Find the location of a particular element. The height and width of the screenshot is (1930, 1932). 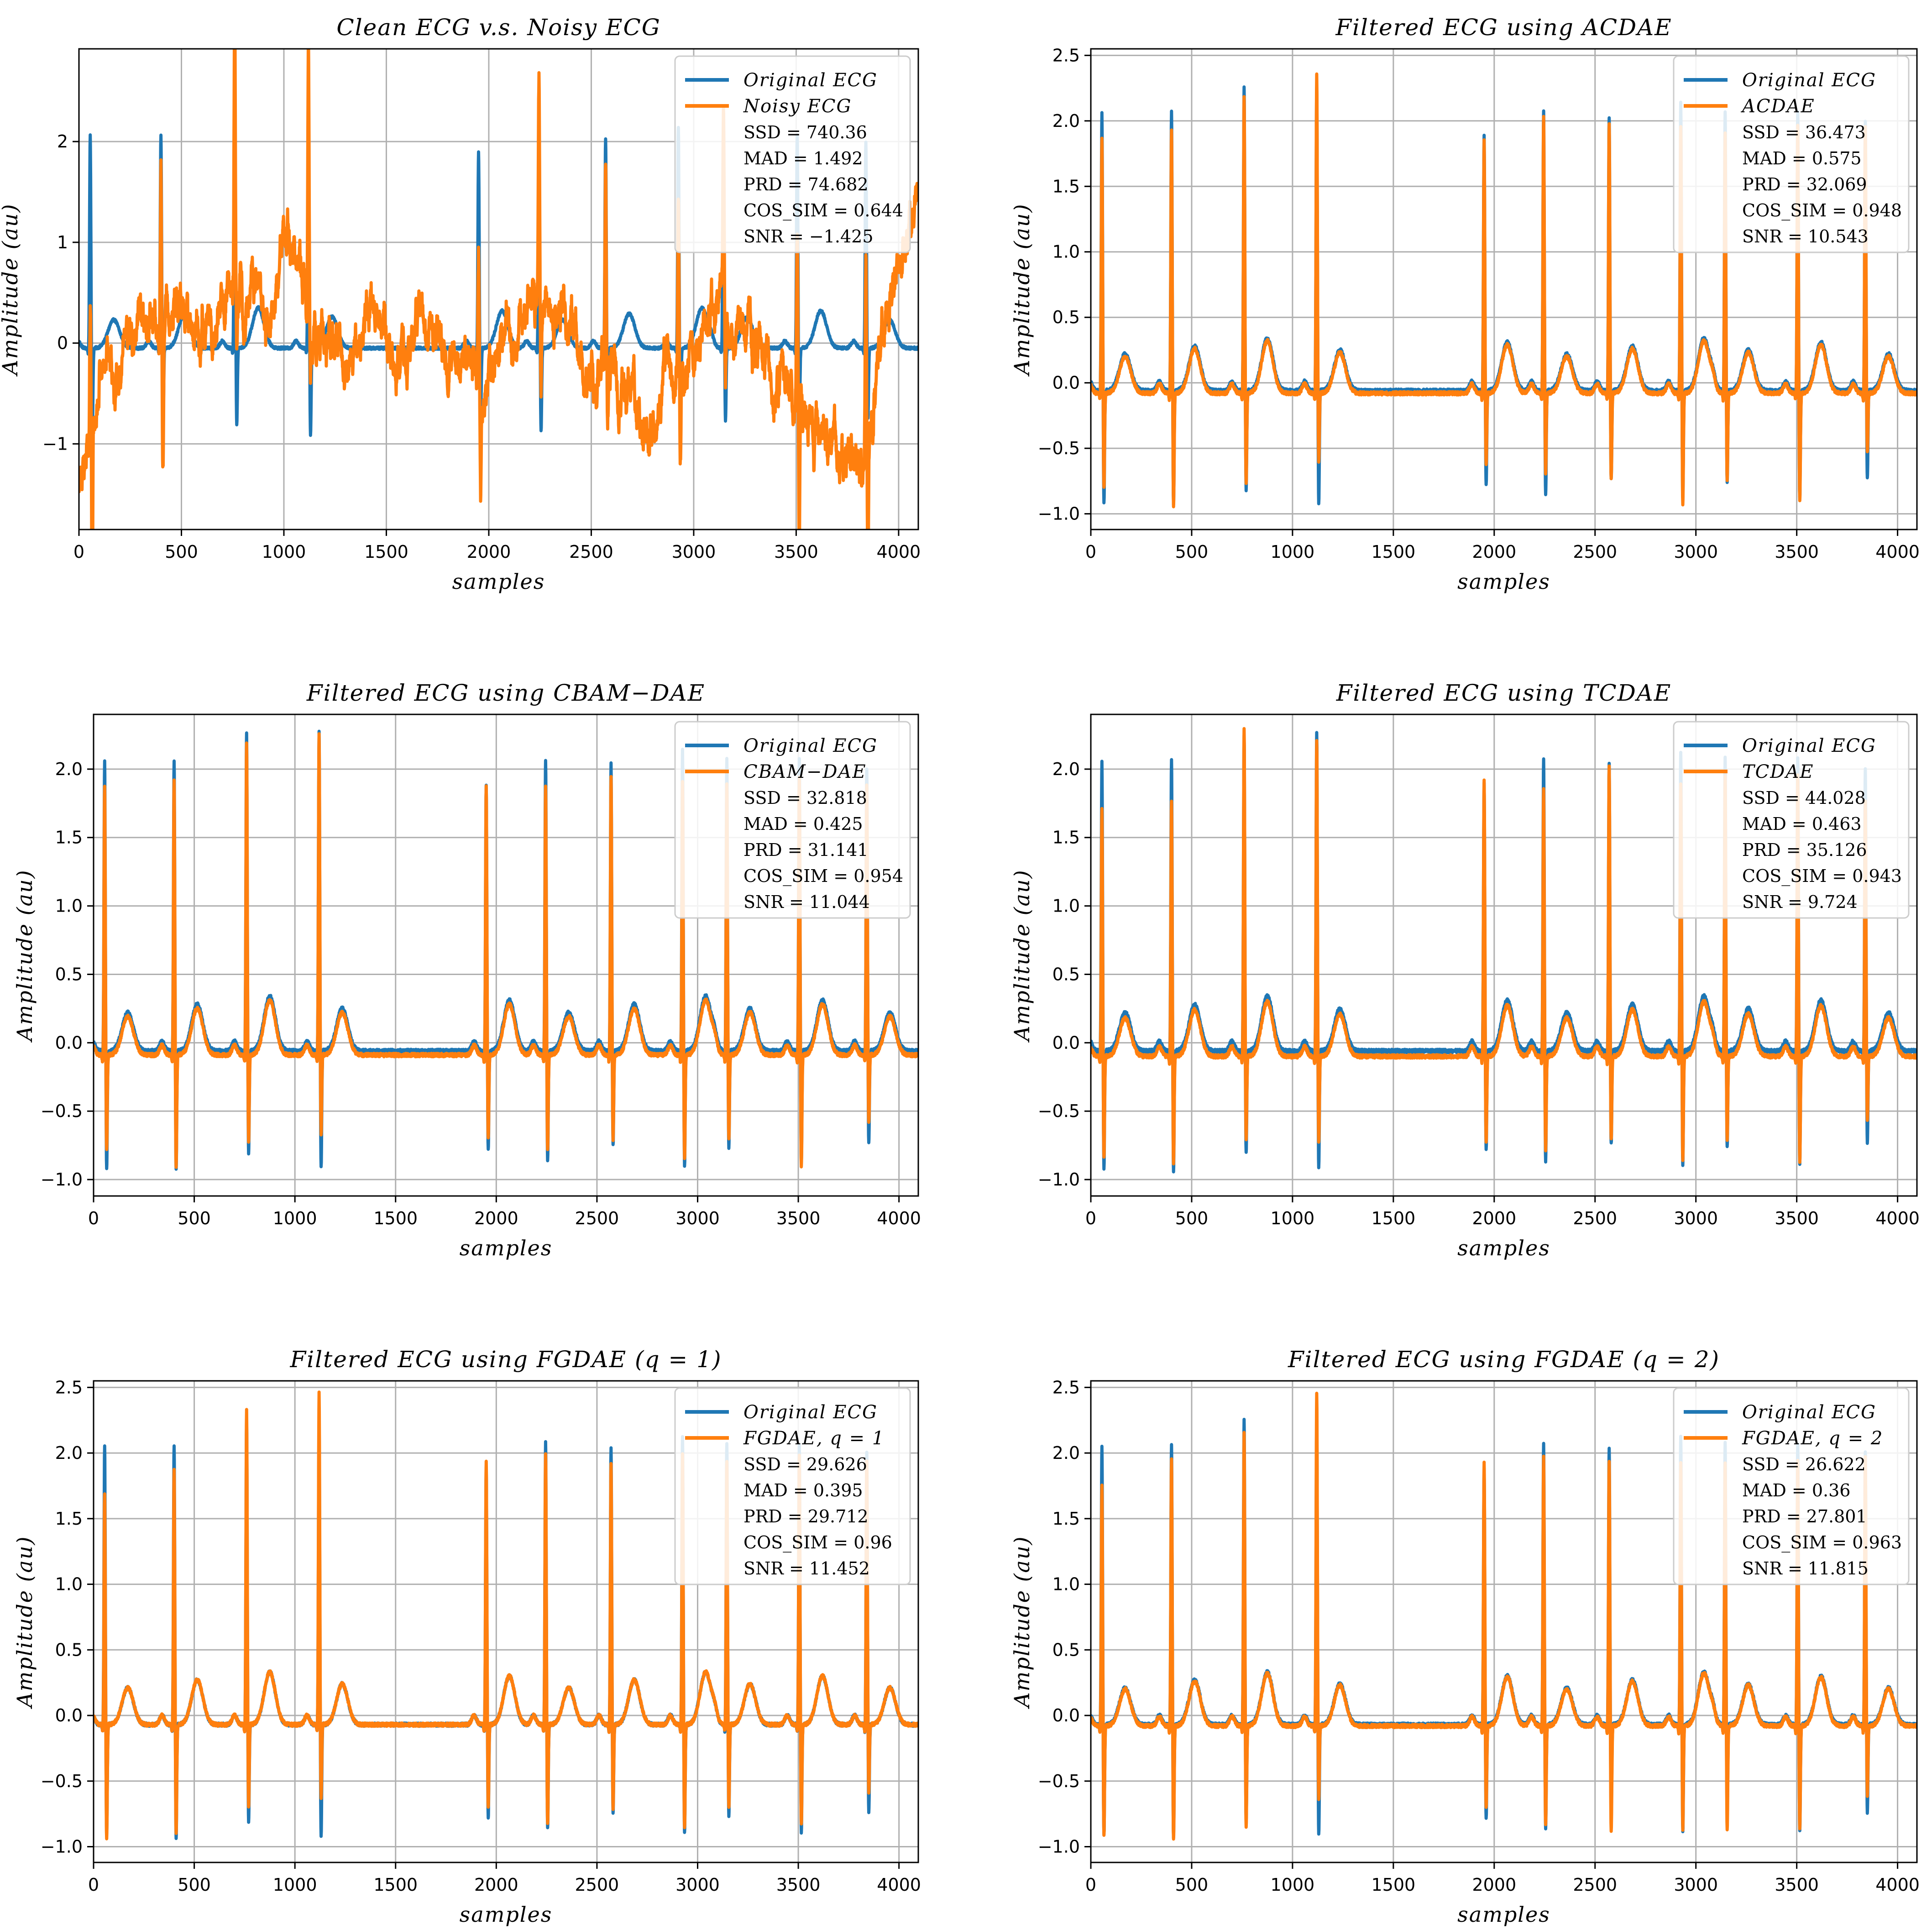

metric-prd: PRD = 29.712 is located at coordinates (806, 1516).